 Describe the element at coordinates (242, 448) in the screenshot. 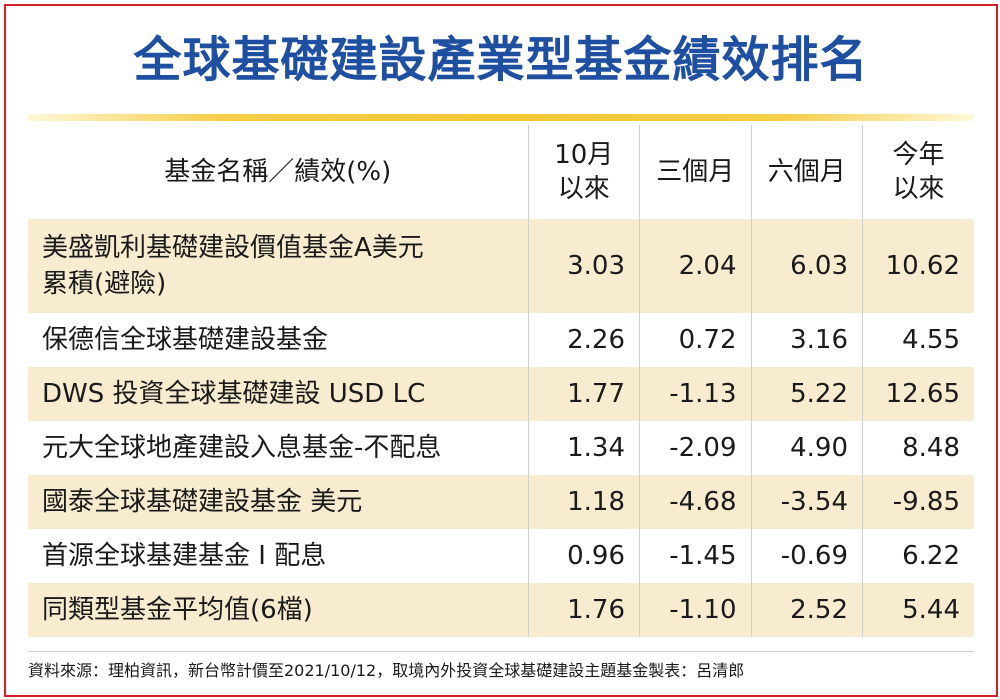

I see `fund-name: 元大全球地產建設入息基金-不配息` at that location.